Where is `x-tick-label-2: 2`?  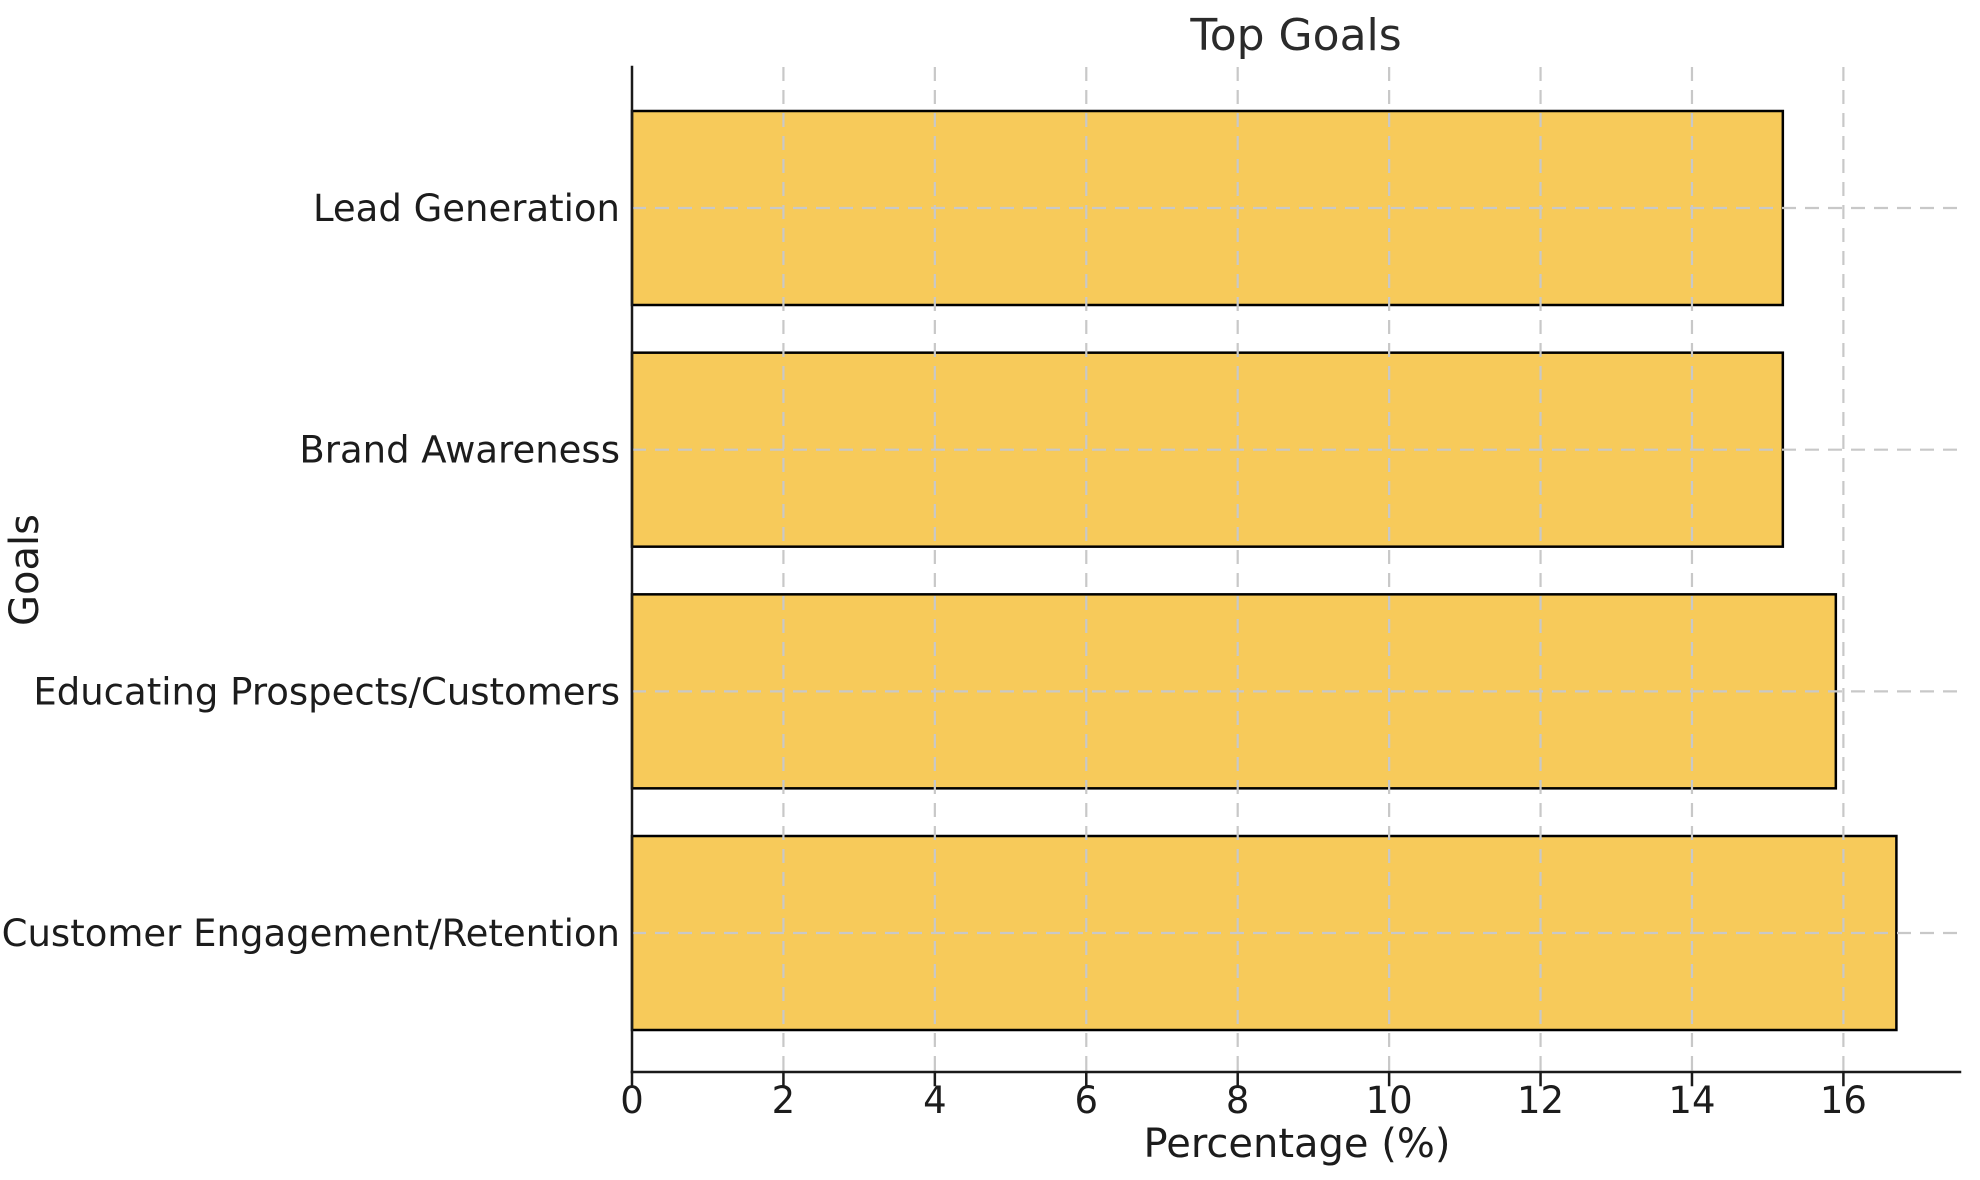 x-tick-label-2: 2 is located at coordinates (784, 1100).